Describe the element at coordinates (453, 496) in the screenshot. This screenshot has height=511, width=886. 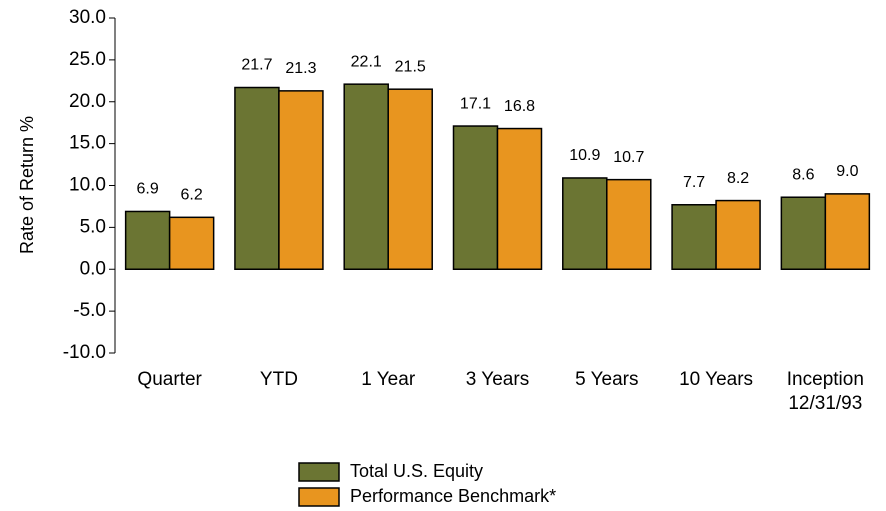
I see `legend-label: Performance Benchmark*` at that location.